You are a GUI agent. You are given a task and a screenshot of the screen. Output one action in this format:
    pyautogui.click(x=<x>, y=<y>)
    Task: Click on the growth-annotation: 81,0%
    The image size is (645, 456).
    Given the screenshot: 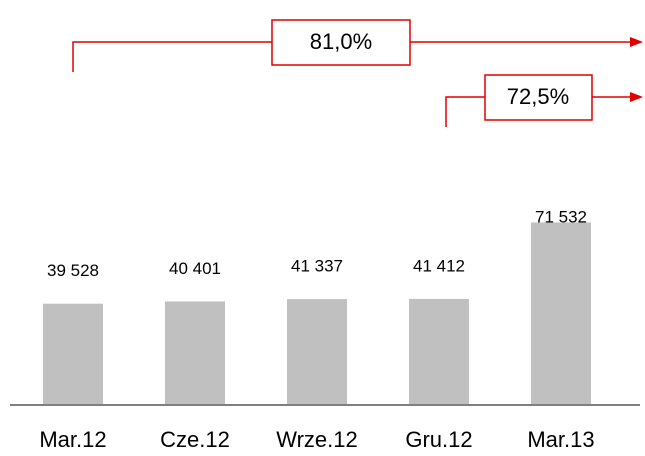 What is the action you would take?
    pyautogui.click(x=357, y=45)
    